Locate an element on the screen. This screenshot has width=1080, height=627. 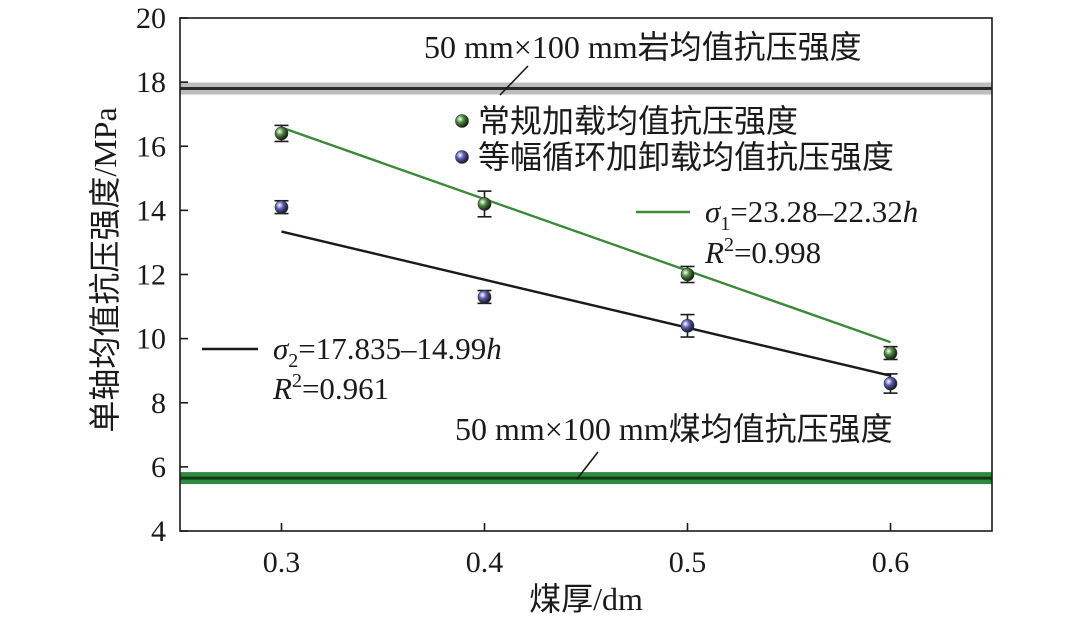
y-tick-label: 4 is located at coordinates (158, 531).